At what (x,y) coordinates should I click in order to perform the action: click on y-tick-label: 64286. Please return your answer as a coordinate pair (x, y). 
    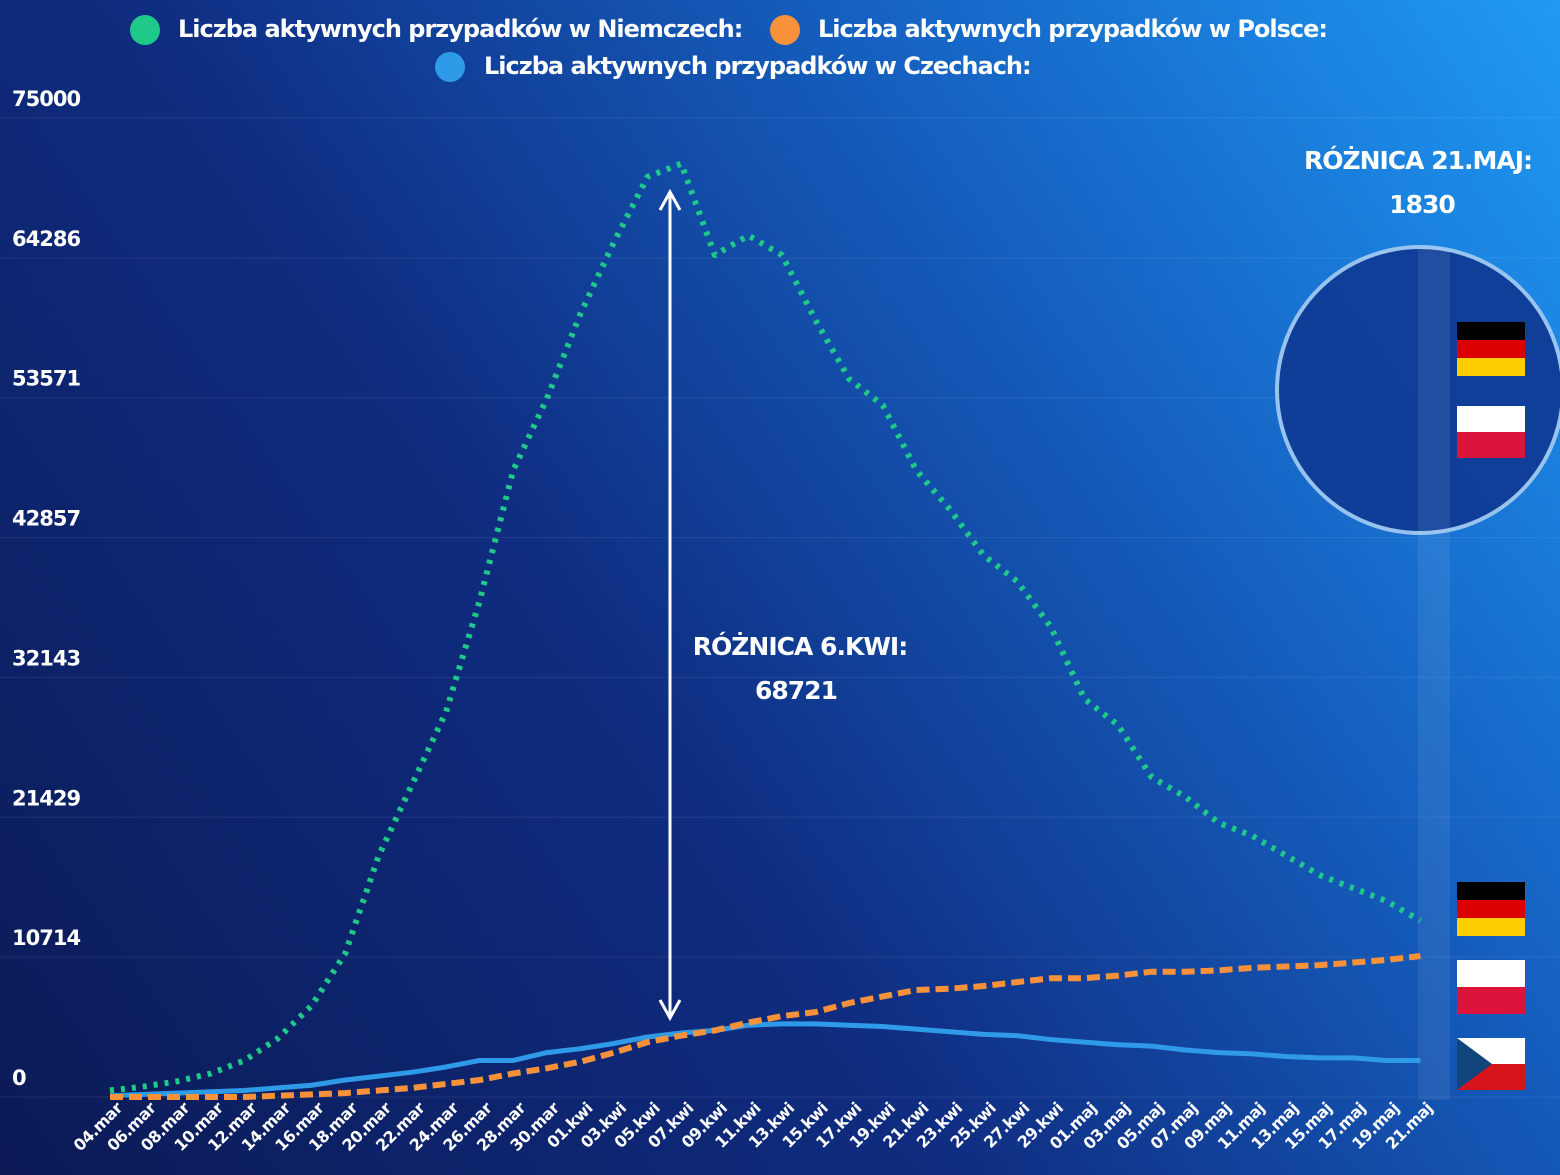
    Looking at the image, I should click on (46, 239).